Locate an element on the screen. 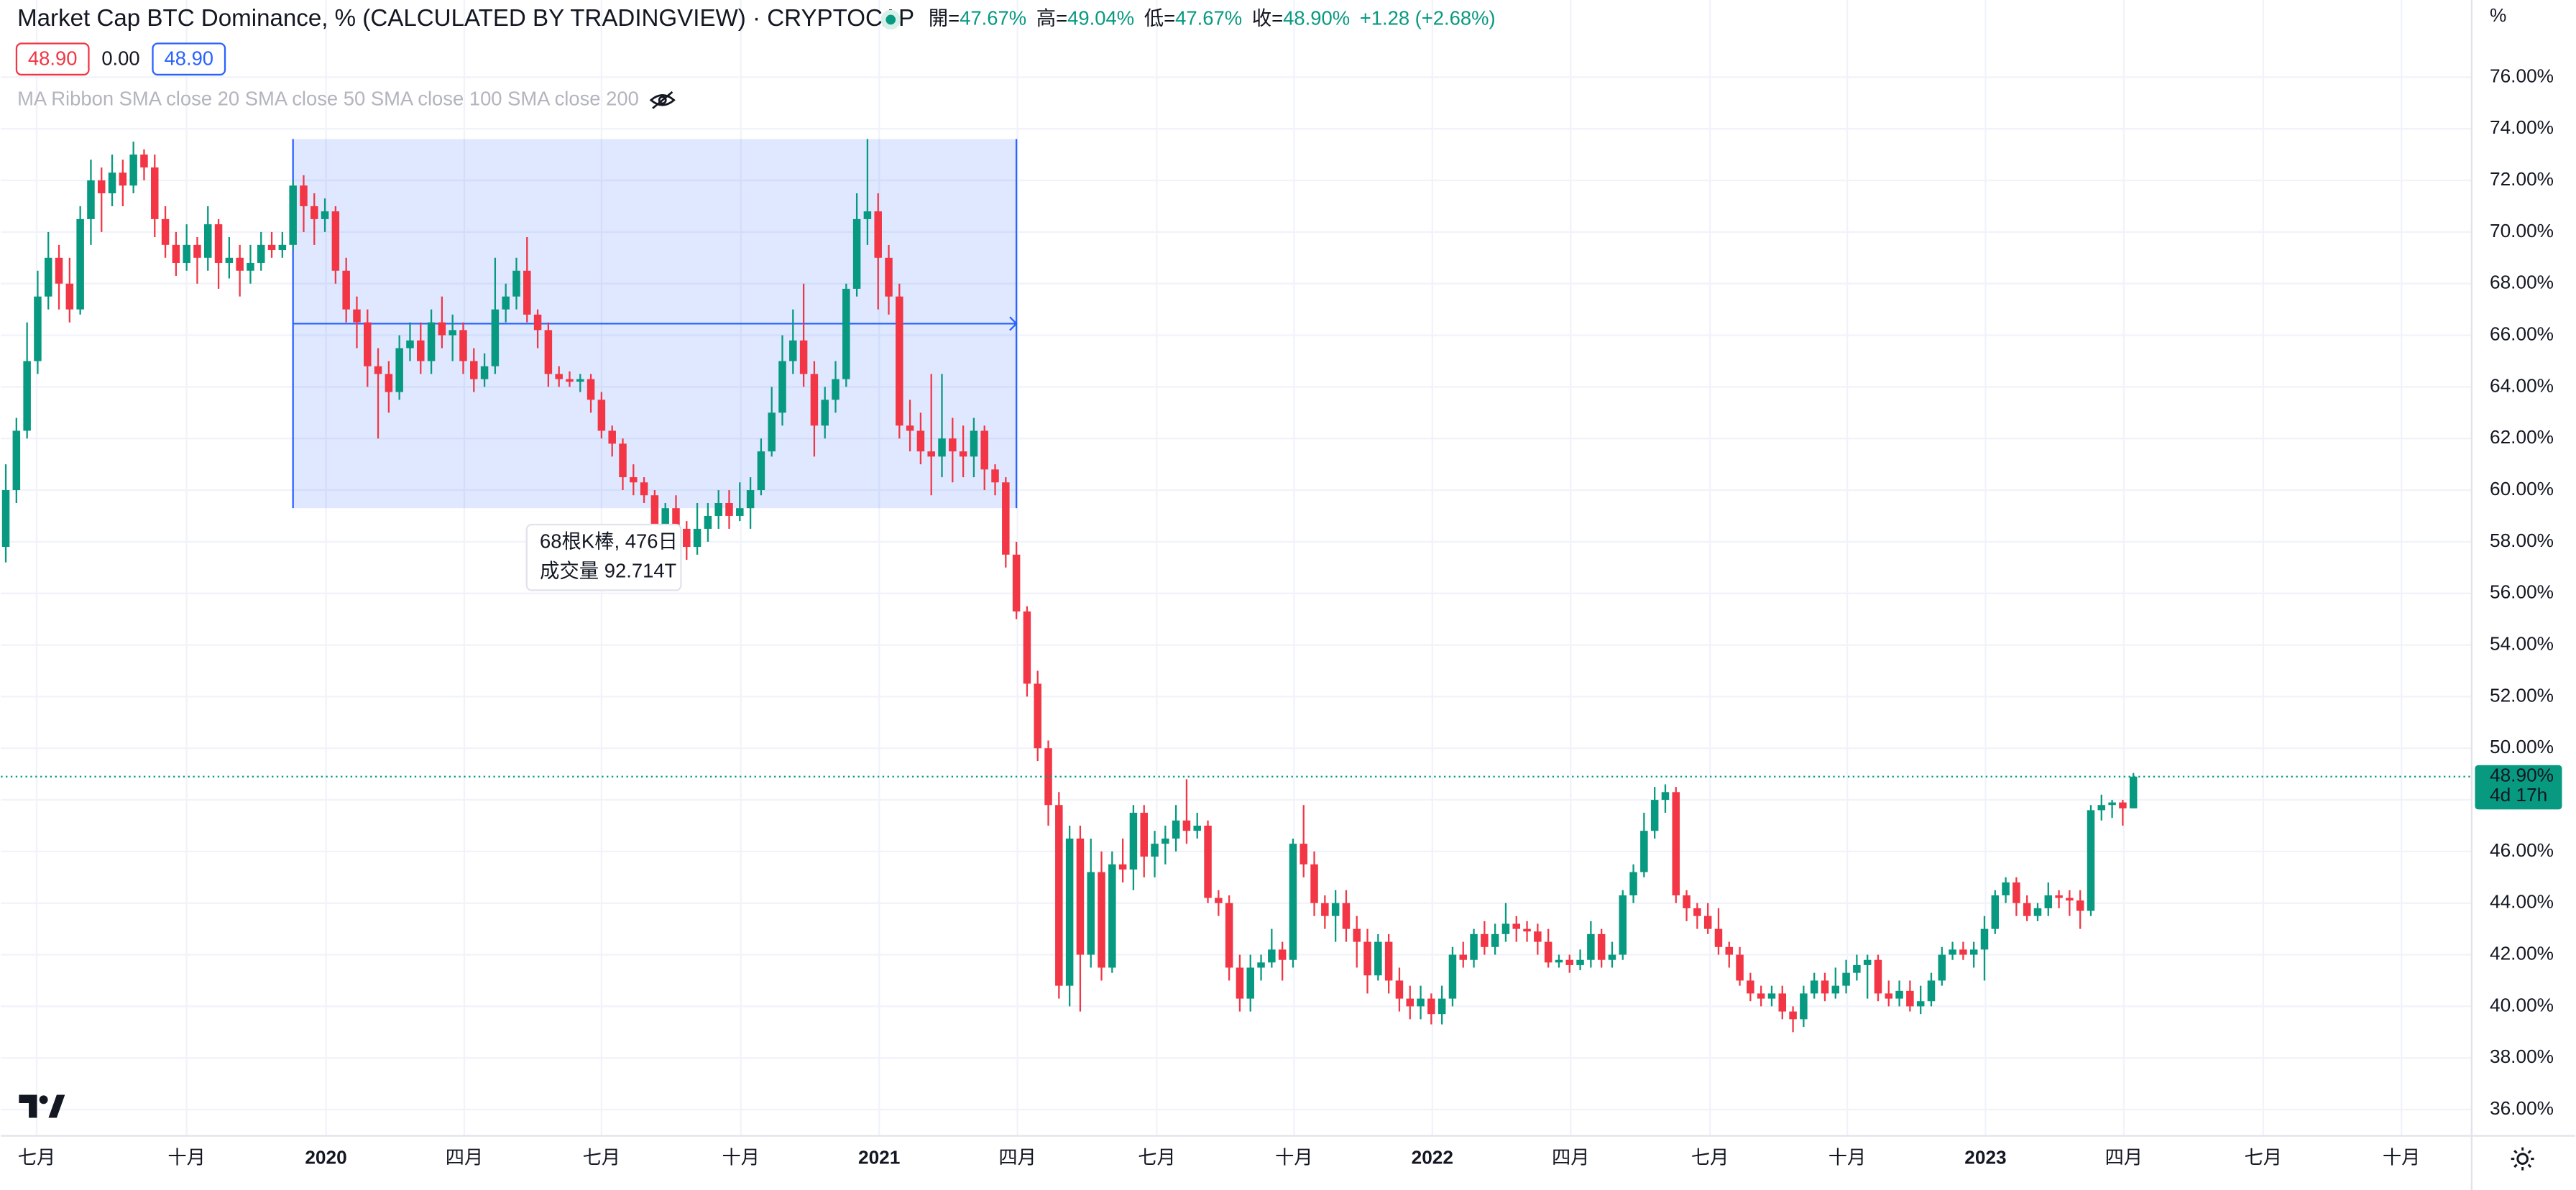 This screenshot has width=2576, height=1190. x-tick-label: 四月 is located at coordinates (1571, 1157).